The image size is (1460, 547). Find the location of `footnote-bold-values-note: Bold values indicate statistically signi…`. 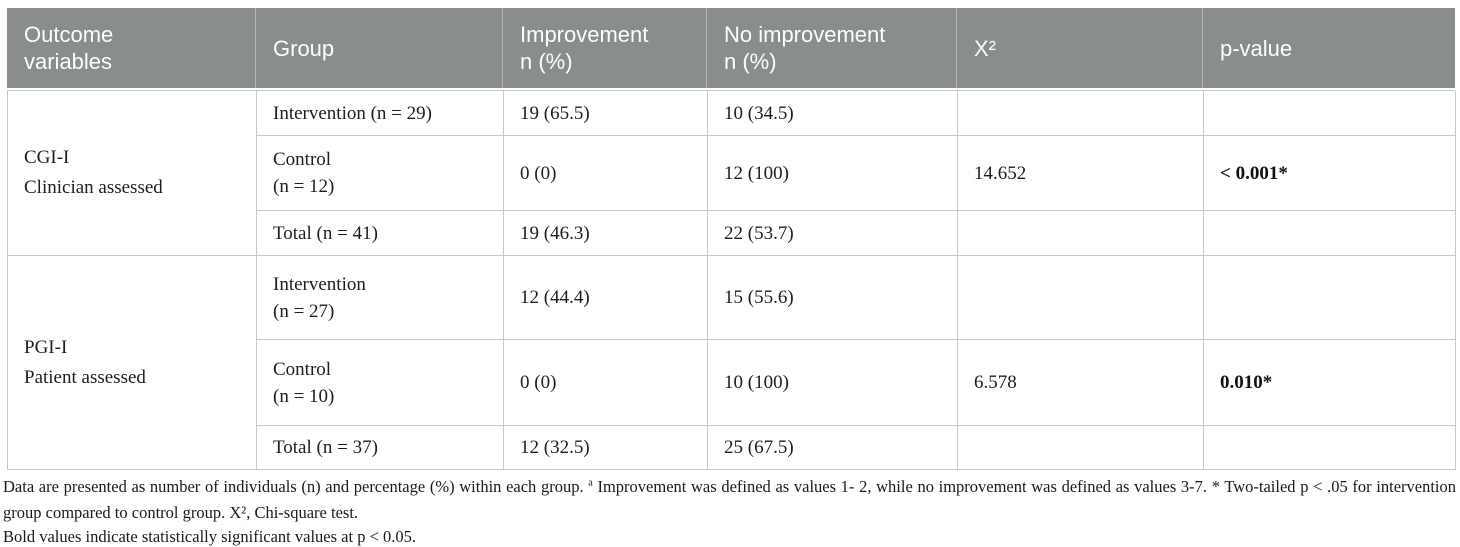

footnote-bold-values-note: Bold values indicate statistically signi… is located at coordinates (210, 536).